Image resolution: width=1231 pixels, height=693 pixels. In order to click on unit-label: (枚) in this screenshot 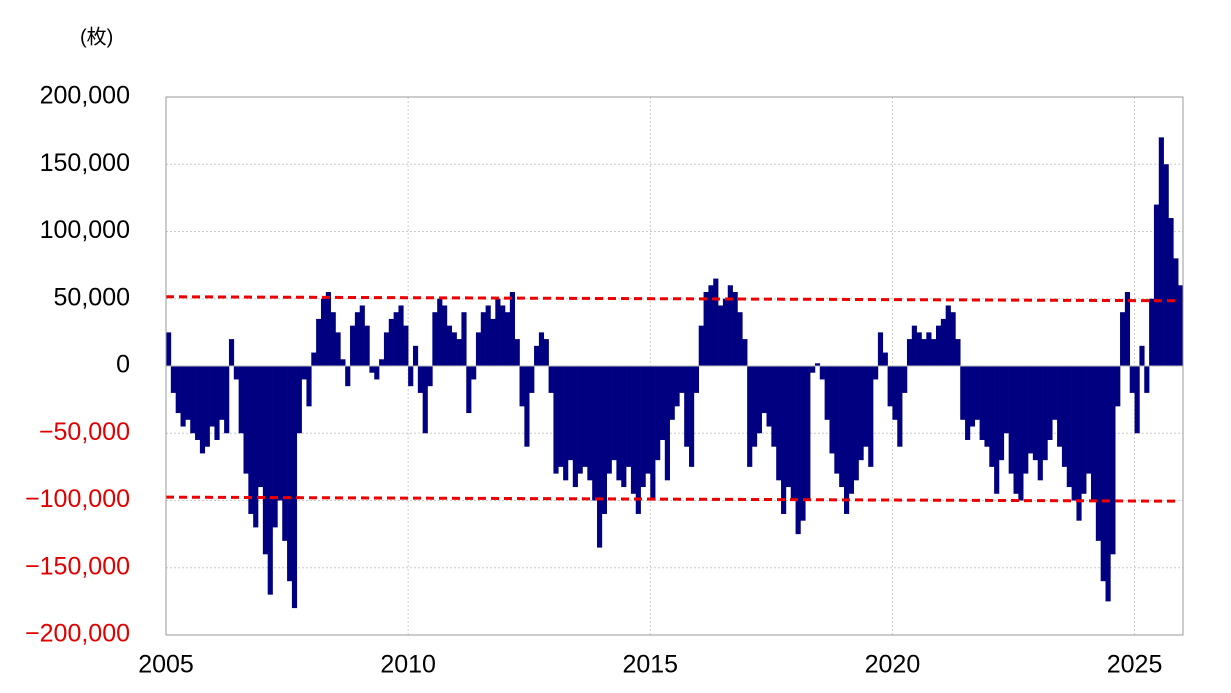, I will do `click(96, 36)`.